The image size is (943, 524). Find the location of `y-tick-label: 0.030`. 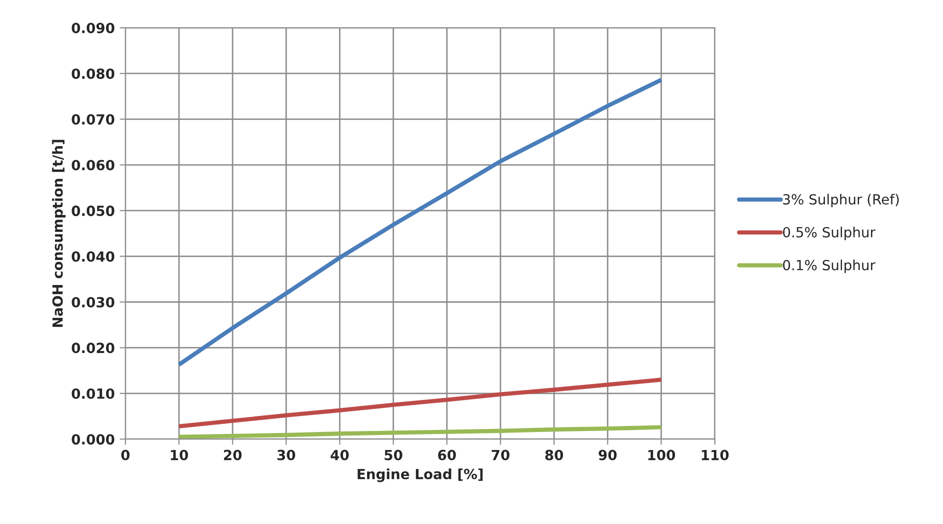

y-tick-label: 0.030 is located at coordinates (93, 302).